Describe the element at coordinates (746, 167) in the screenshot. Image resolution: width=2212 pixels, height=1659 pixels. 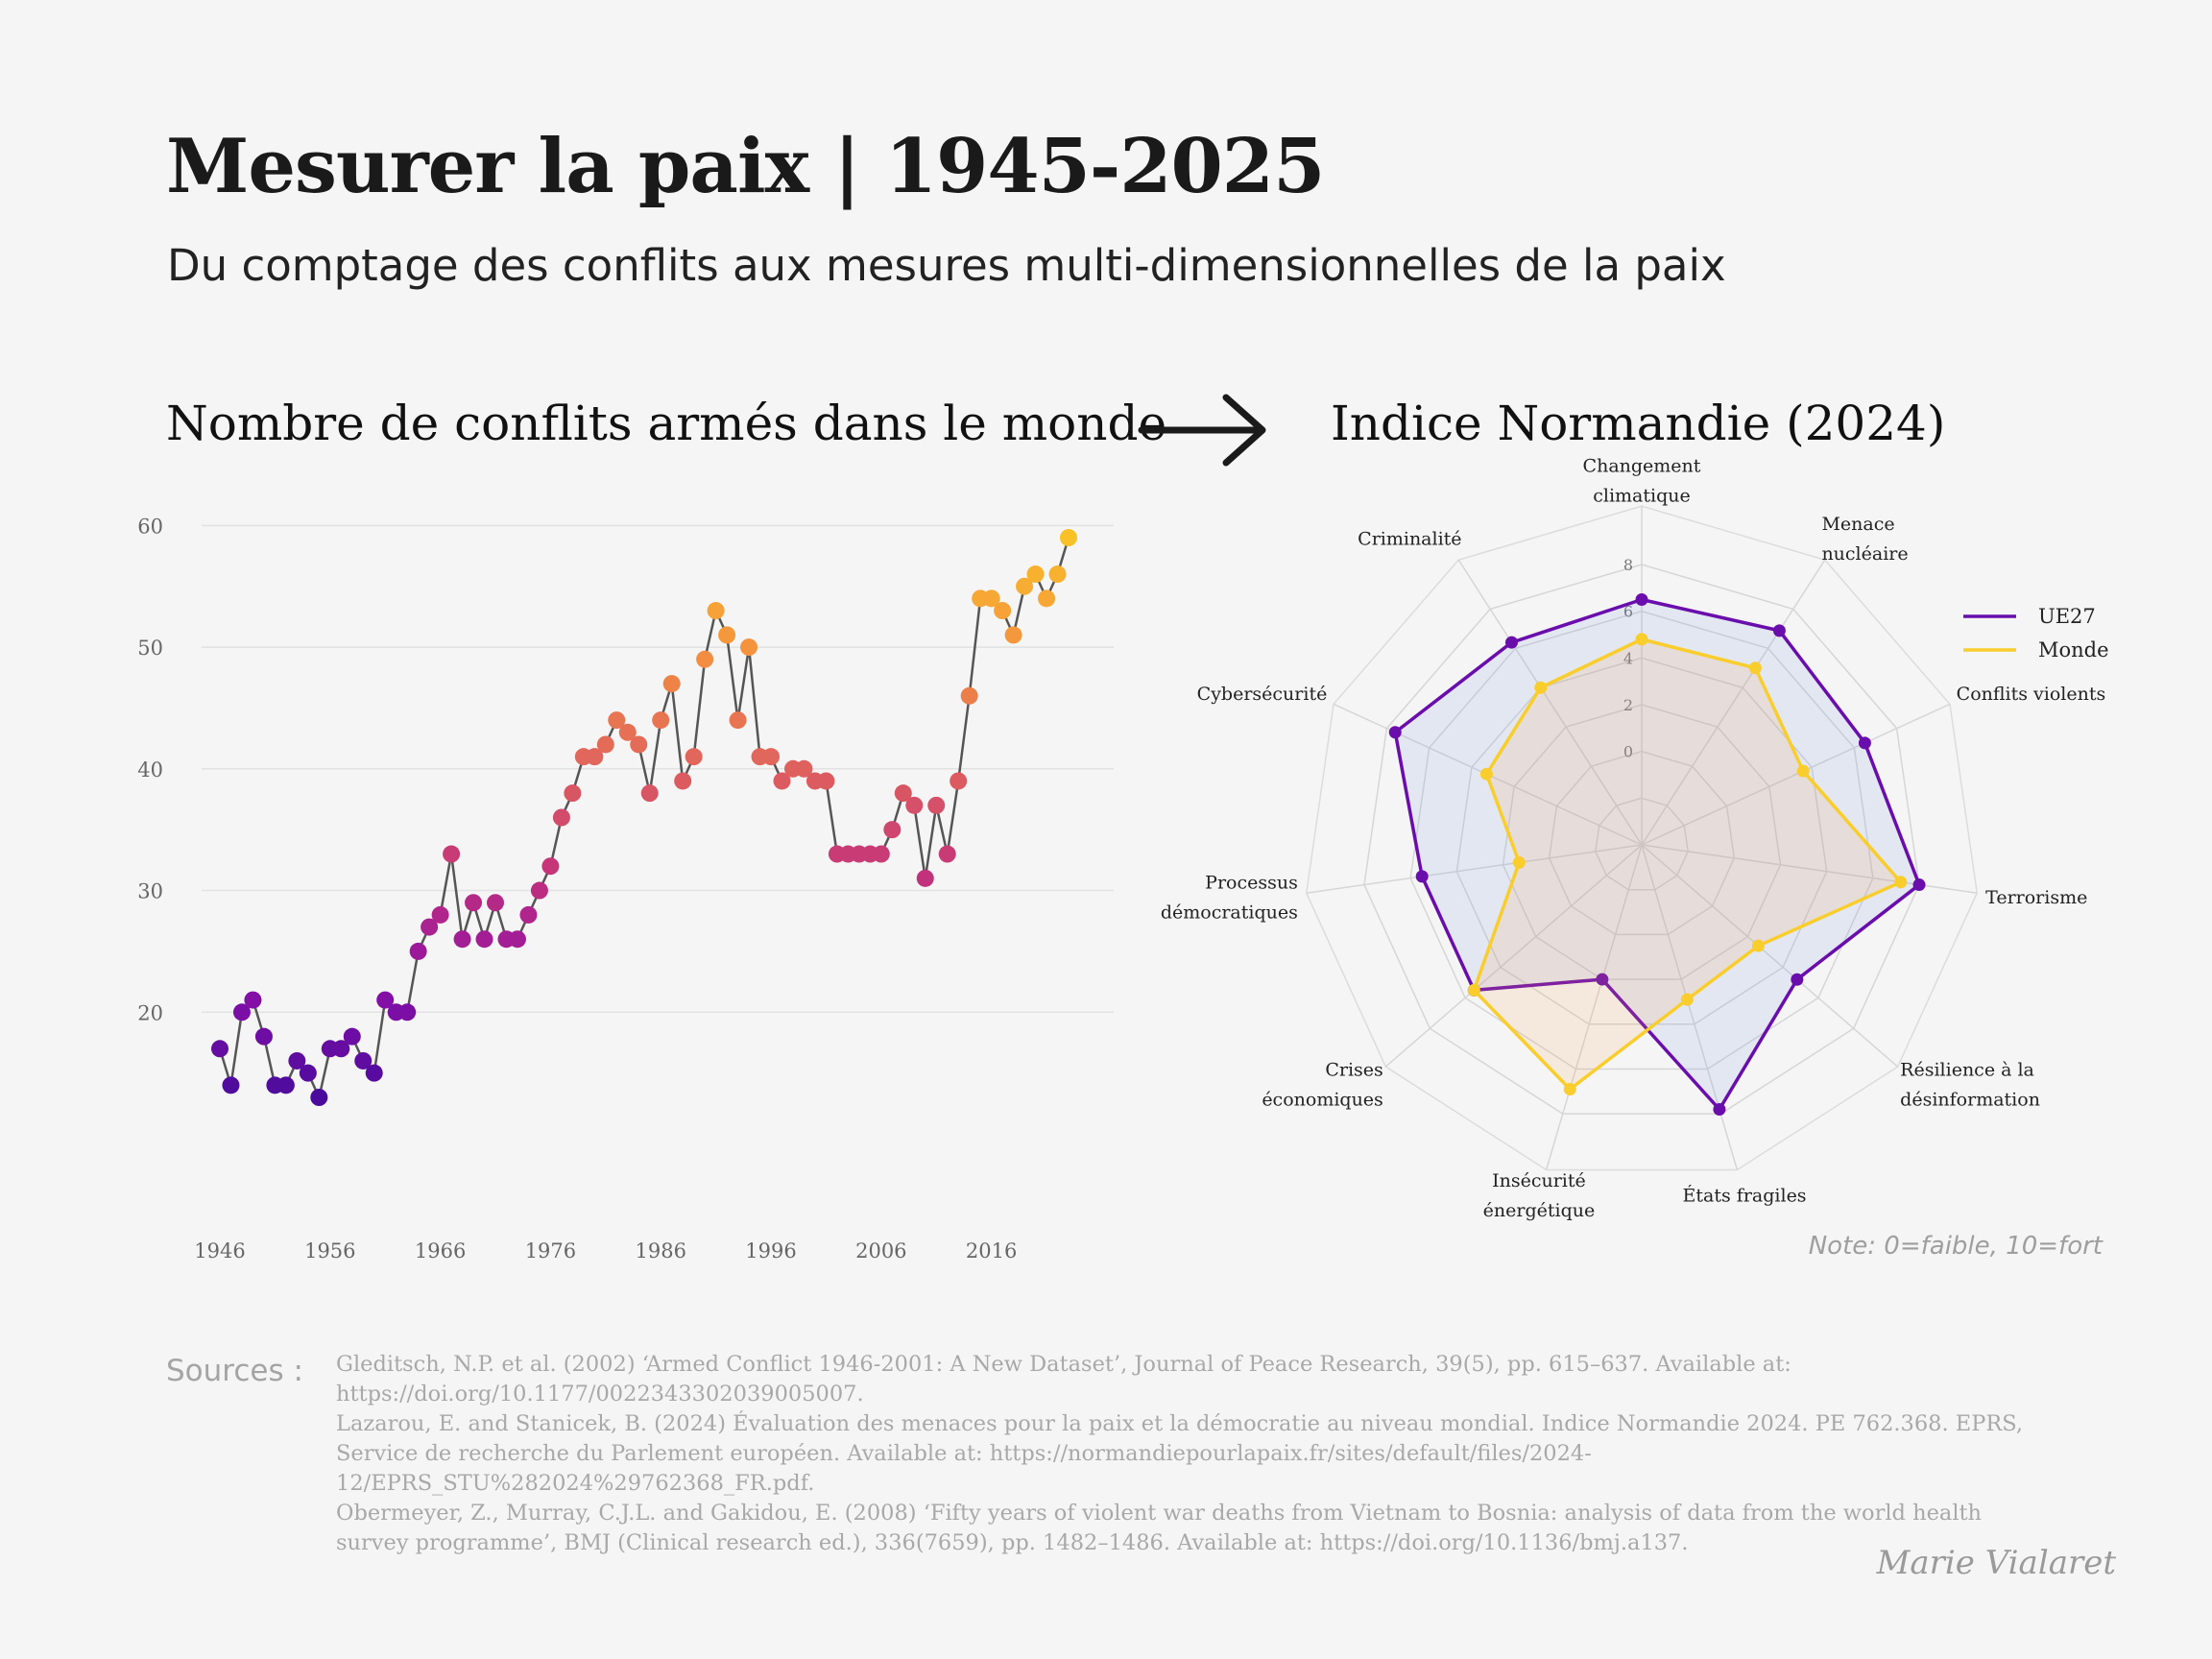
I see `page-title: Mesurer la paix | 1945-2025` at that location.